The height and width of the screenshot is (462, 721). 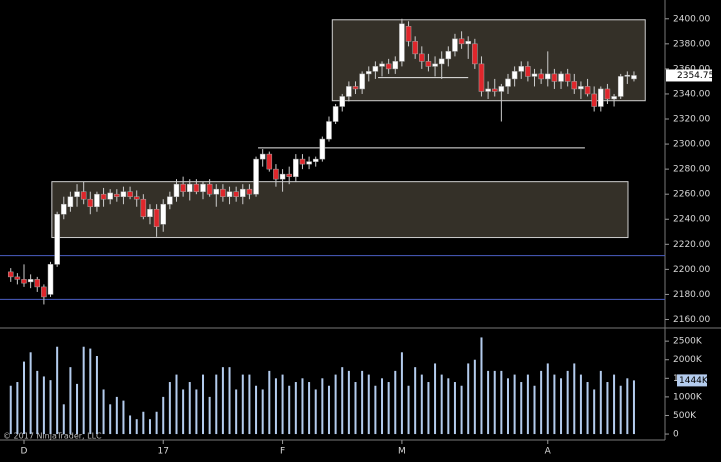 What do you see at coordinates (676, 435) in the screenshot?
I see `y-tick-label: 0` at bounding box center [676, 435].